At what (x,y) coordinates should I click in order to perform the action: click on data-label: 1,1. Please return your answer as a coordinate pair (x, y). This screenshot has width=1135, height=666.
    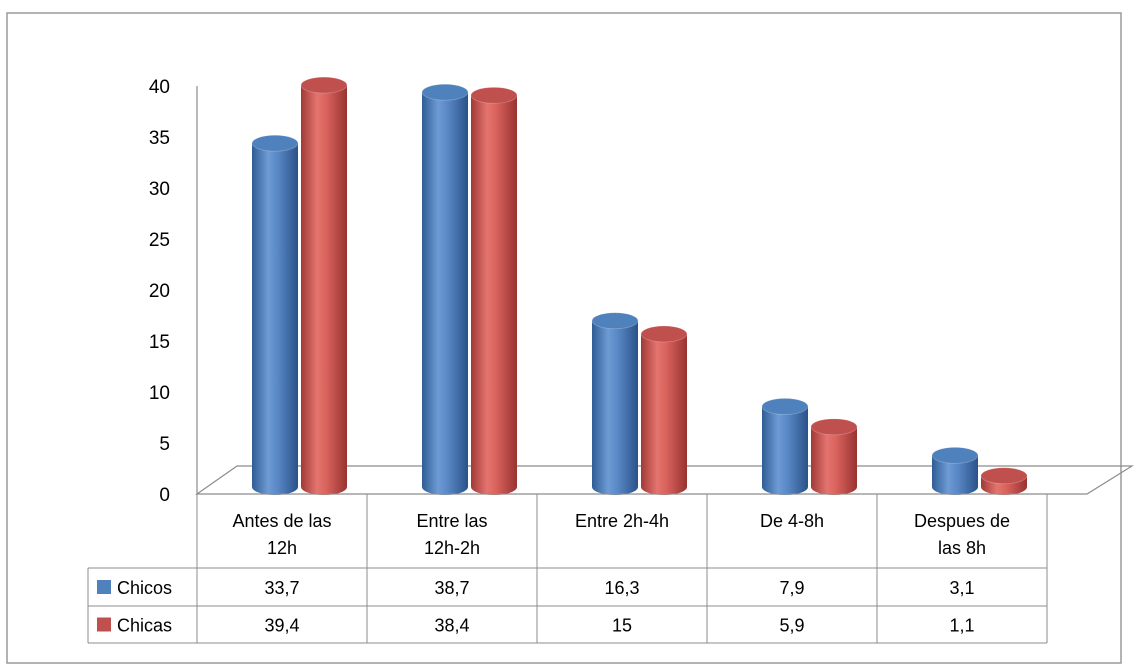
    Looking at the image, I should click on (961, 626).